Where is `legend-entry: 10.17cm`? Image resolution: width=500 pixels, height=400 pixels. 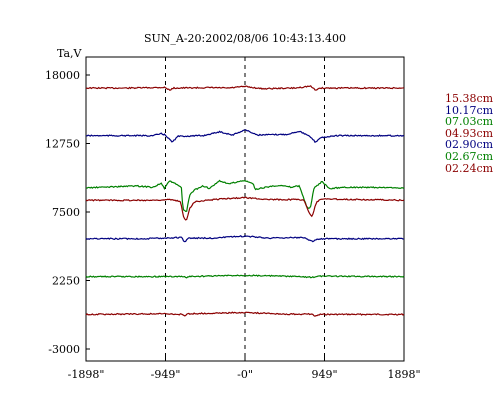 legend-entry: 10.17cm is located at coordinates (469, 110).